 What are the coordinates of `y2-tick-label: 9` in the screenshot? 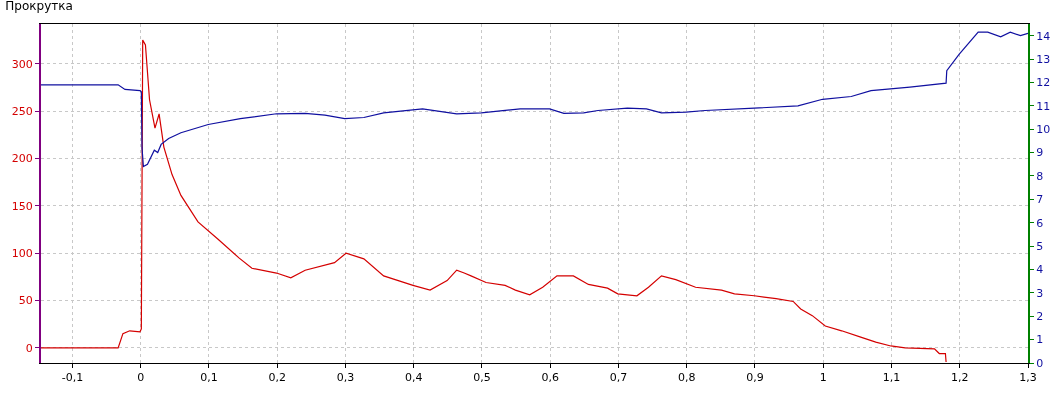 It's located at (1040, 153).